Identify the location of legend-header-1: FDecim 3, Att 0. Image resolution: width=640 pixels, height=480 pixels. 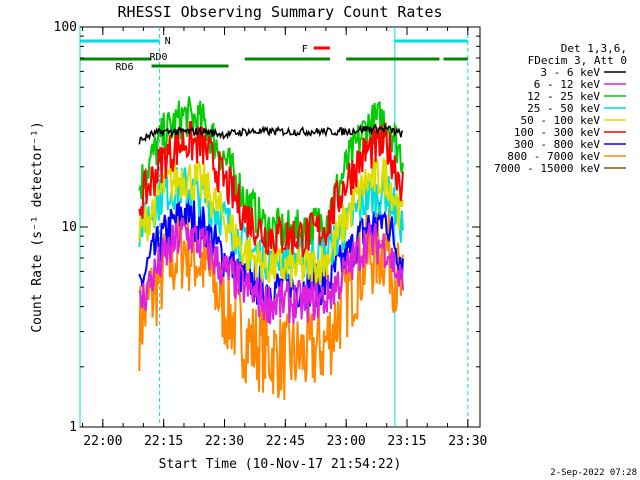
(577, 60).